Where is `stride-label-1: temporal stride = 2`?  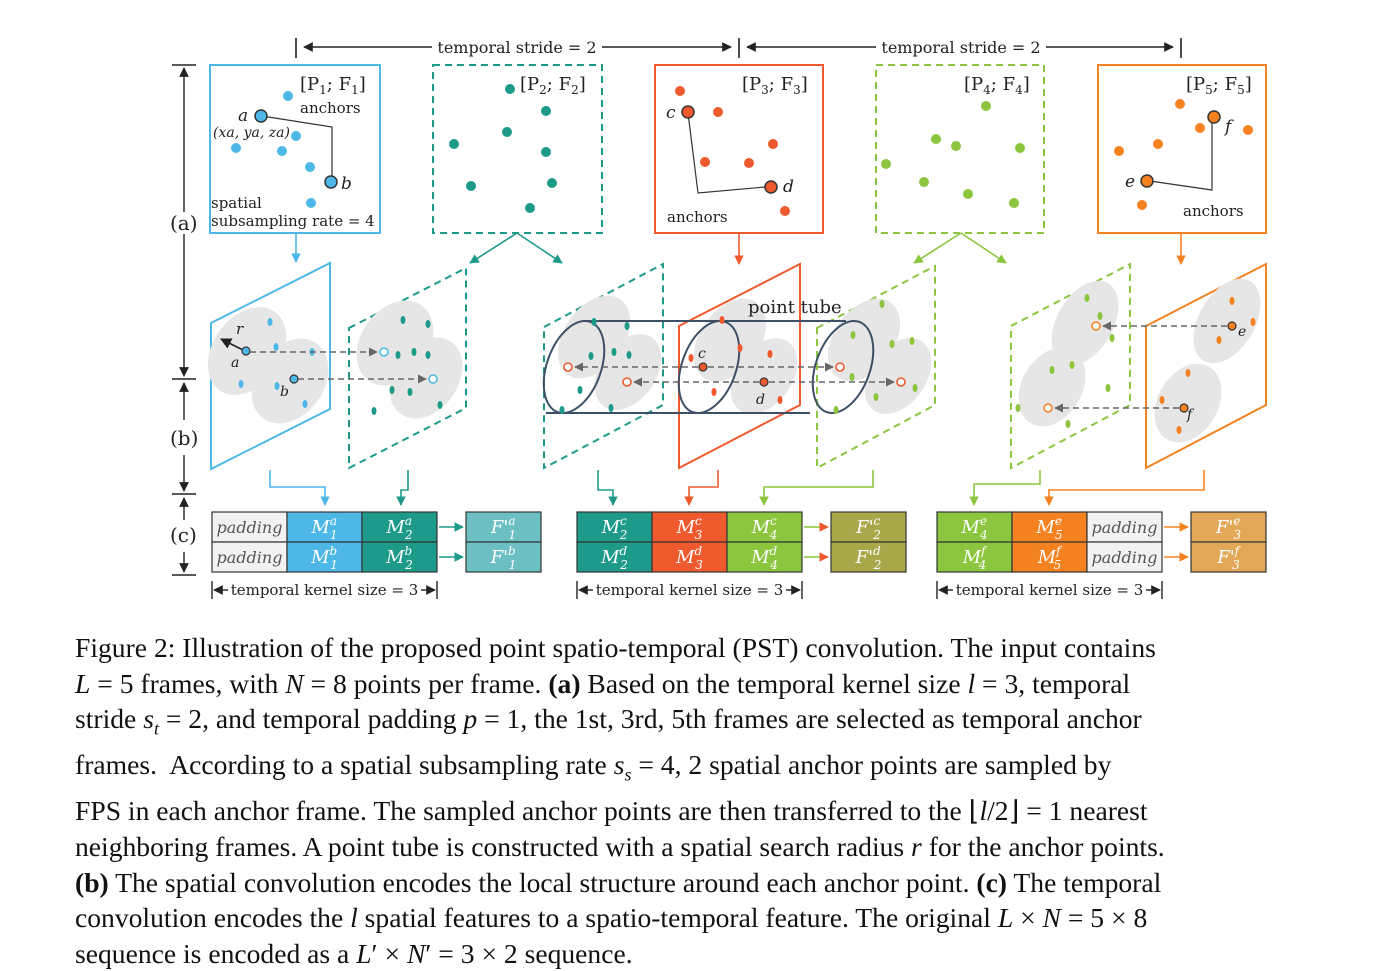
stride-label-1: temporal stride = 2 is located at coordinates (516, 47).